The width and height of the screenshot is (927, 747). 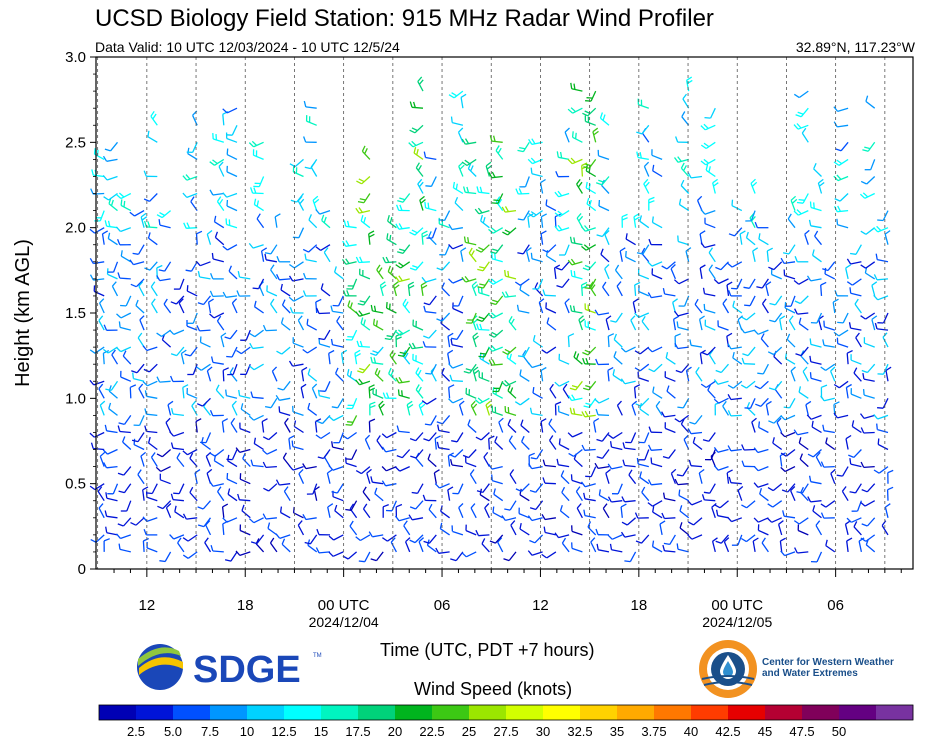 I want to click on colorbar-label: 12.5, so click(x=283, y=731).